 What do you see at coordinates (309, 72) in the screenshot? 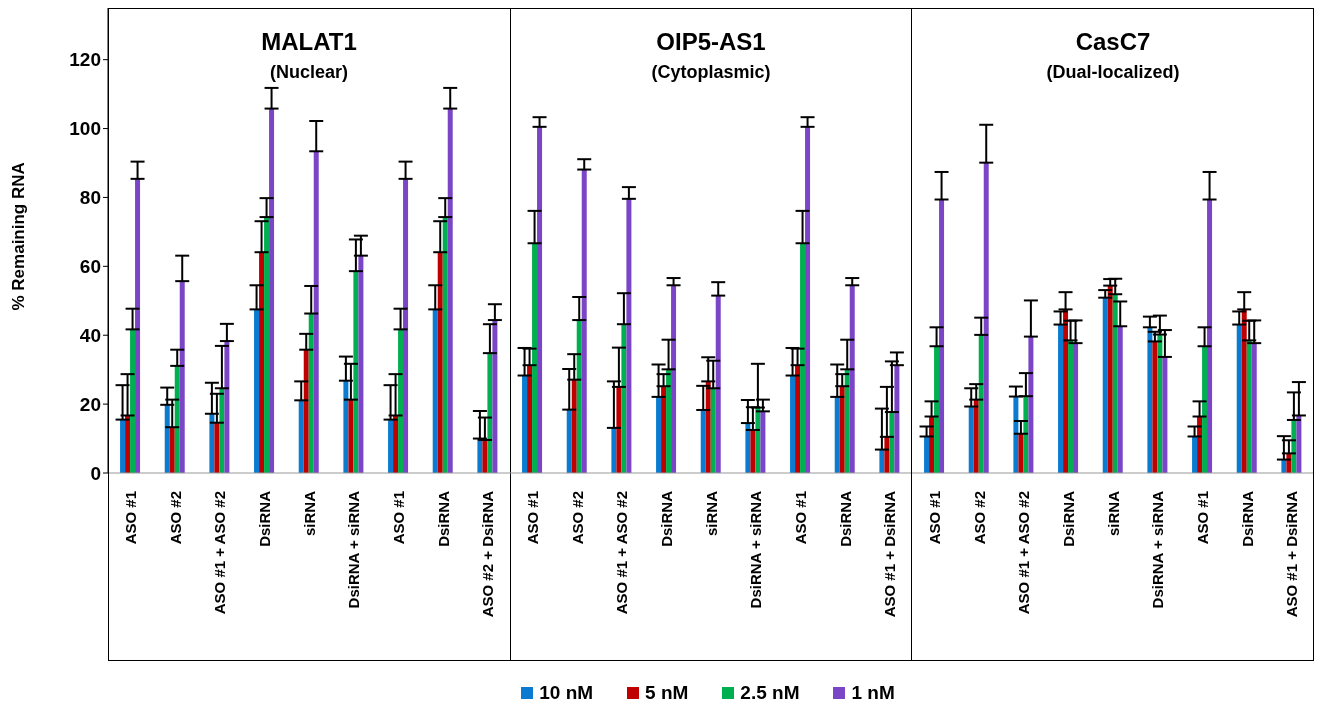
I see `text: (Nuclear)` at bounding box center [309, 72].